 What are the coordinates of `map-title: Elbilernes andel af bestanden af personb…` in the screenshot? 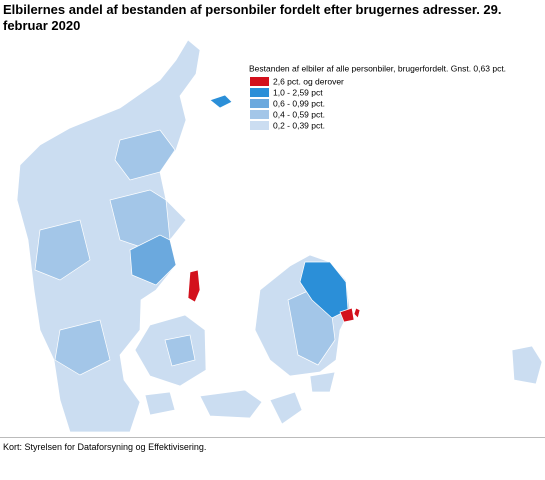 It's located at (252, 17).